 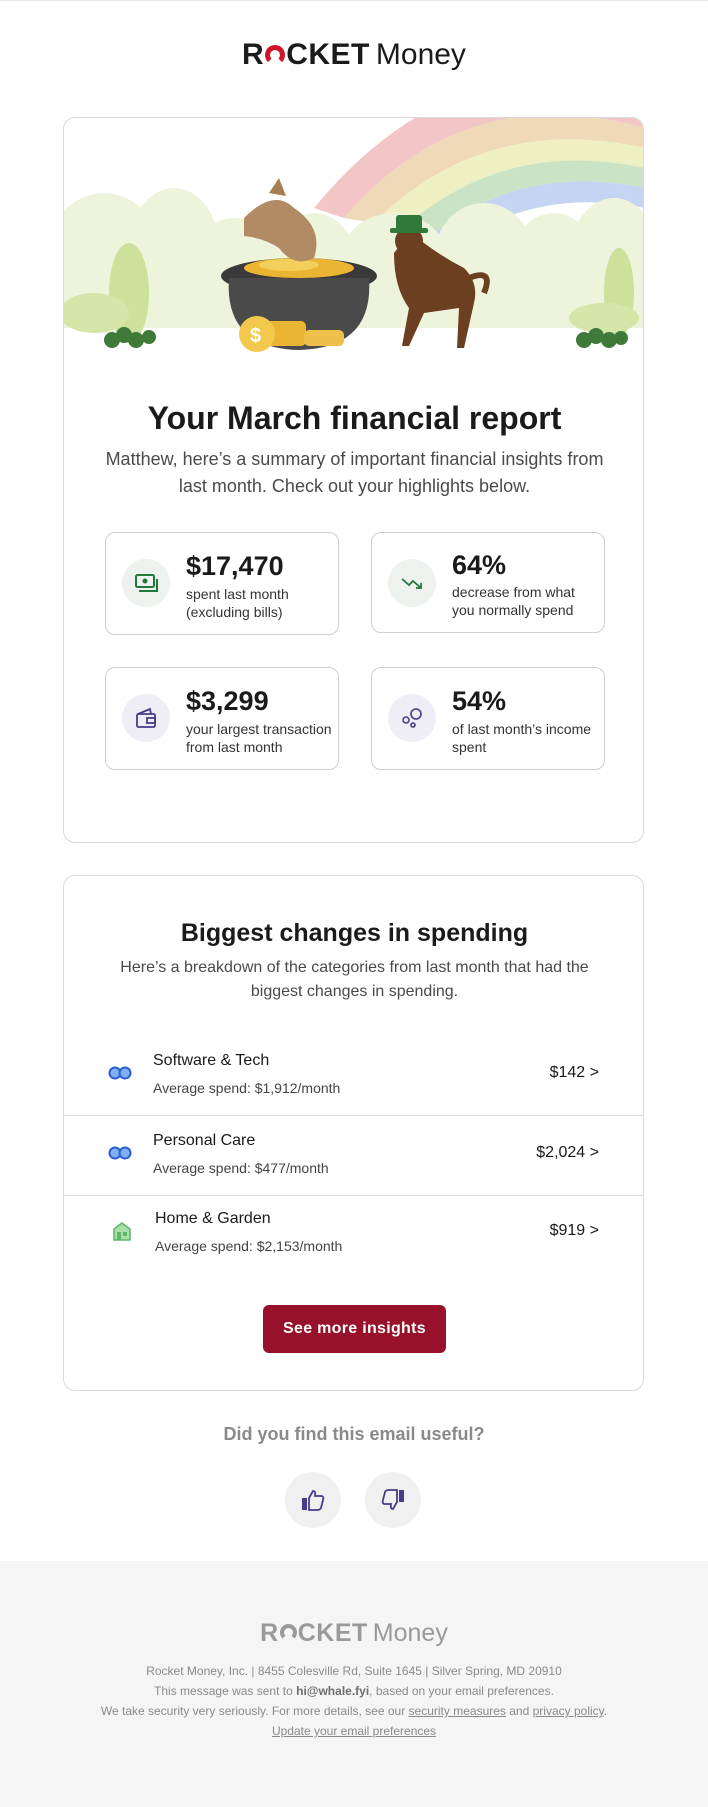 What do you see at coordinates (247, 1088) in the screenshot?
I see `category-average: Average spend: $1,912/month` at bounding box center [247, 1088].